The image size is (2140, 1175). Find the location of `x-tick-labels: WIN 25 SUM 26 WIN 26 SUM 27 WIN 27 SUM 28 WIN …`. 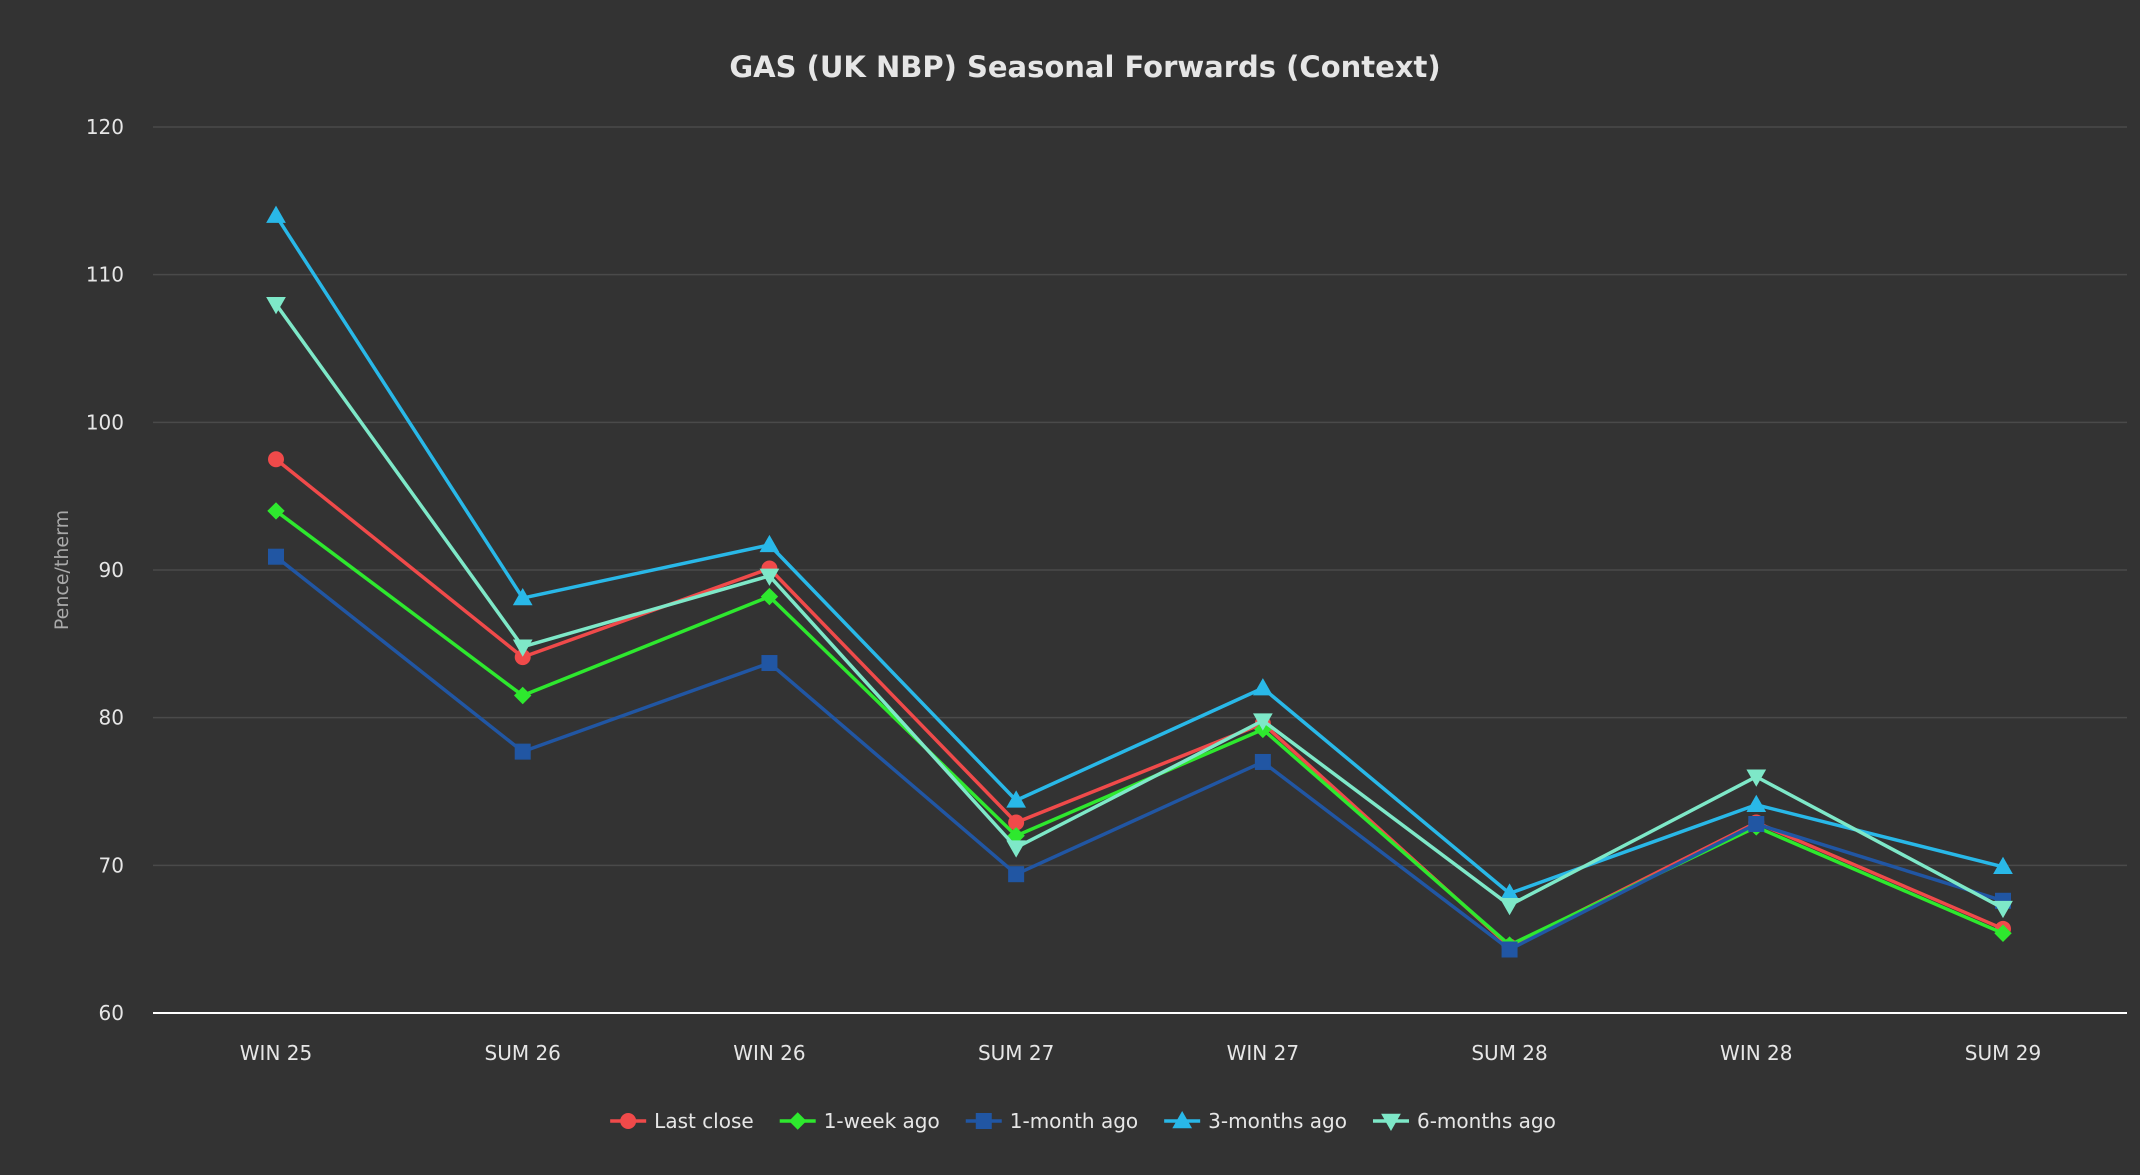

x-tick-labels: WIN 25 SUM 26 WIN 26 SUM 27 WIN 27 SUM 28 WIN … is located at coordinates (1140, 1053).